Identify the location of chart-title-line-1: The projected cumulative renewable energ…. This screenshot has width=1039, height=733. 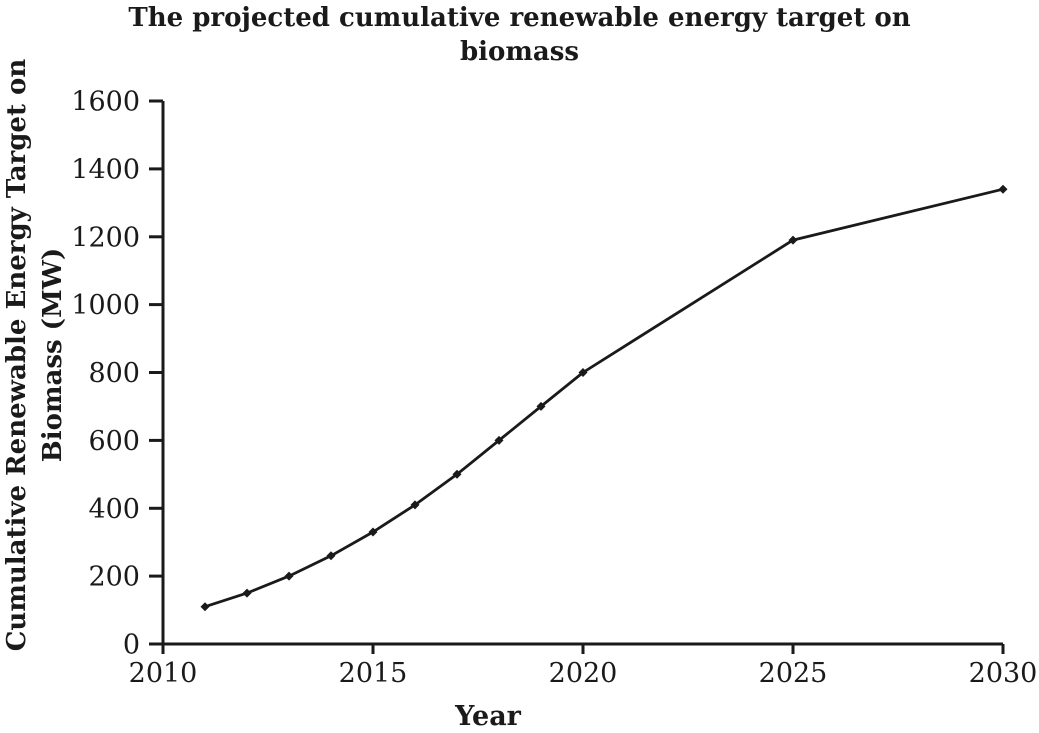
(519, 18).